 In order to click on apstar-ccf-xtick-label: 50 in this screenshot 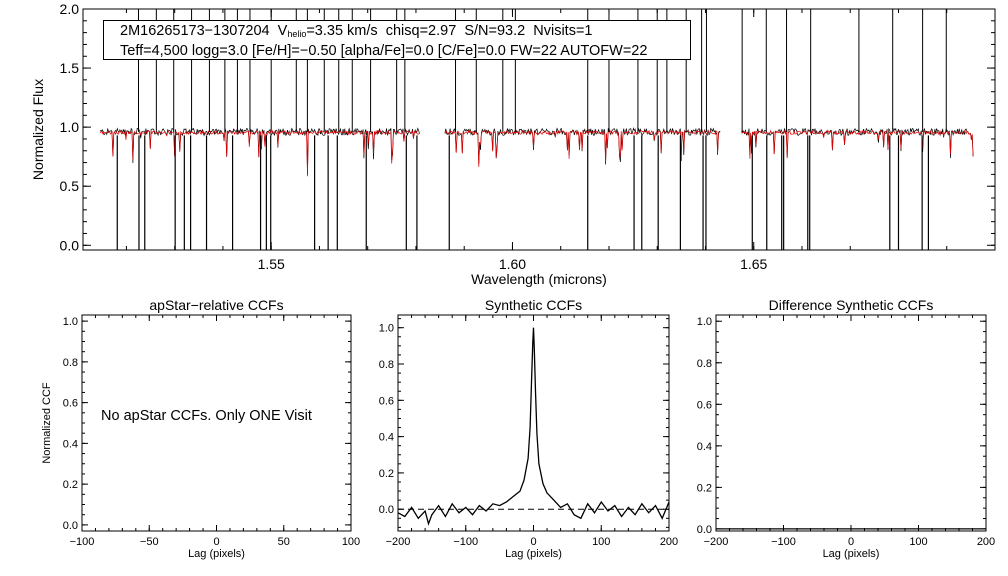, I will do `click(284, 542)`.